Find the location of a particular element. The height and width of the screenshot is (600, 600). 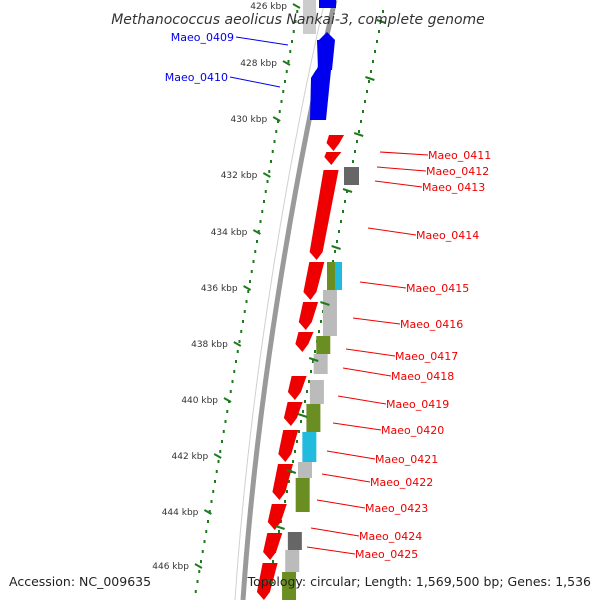

gene-label: Maeo_0411 is located at coordinates (459, 155).